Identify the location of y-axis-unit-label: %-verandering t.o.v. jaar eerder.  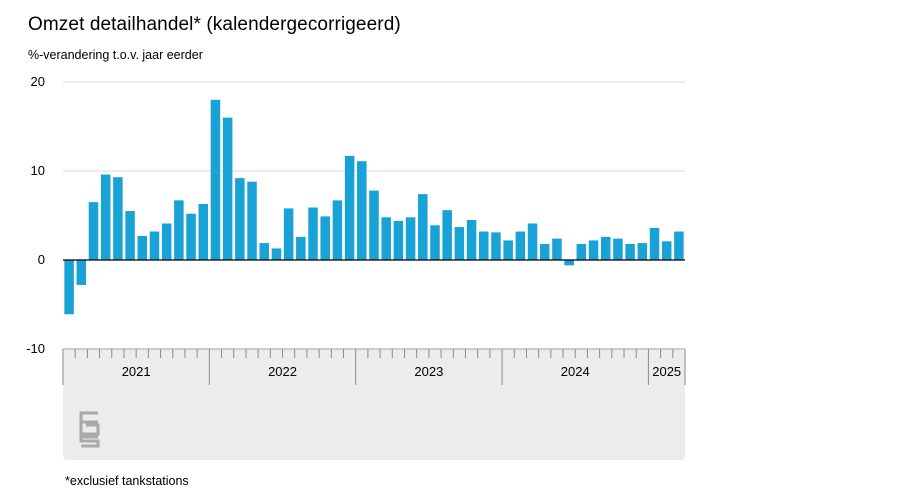
(115, 55).